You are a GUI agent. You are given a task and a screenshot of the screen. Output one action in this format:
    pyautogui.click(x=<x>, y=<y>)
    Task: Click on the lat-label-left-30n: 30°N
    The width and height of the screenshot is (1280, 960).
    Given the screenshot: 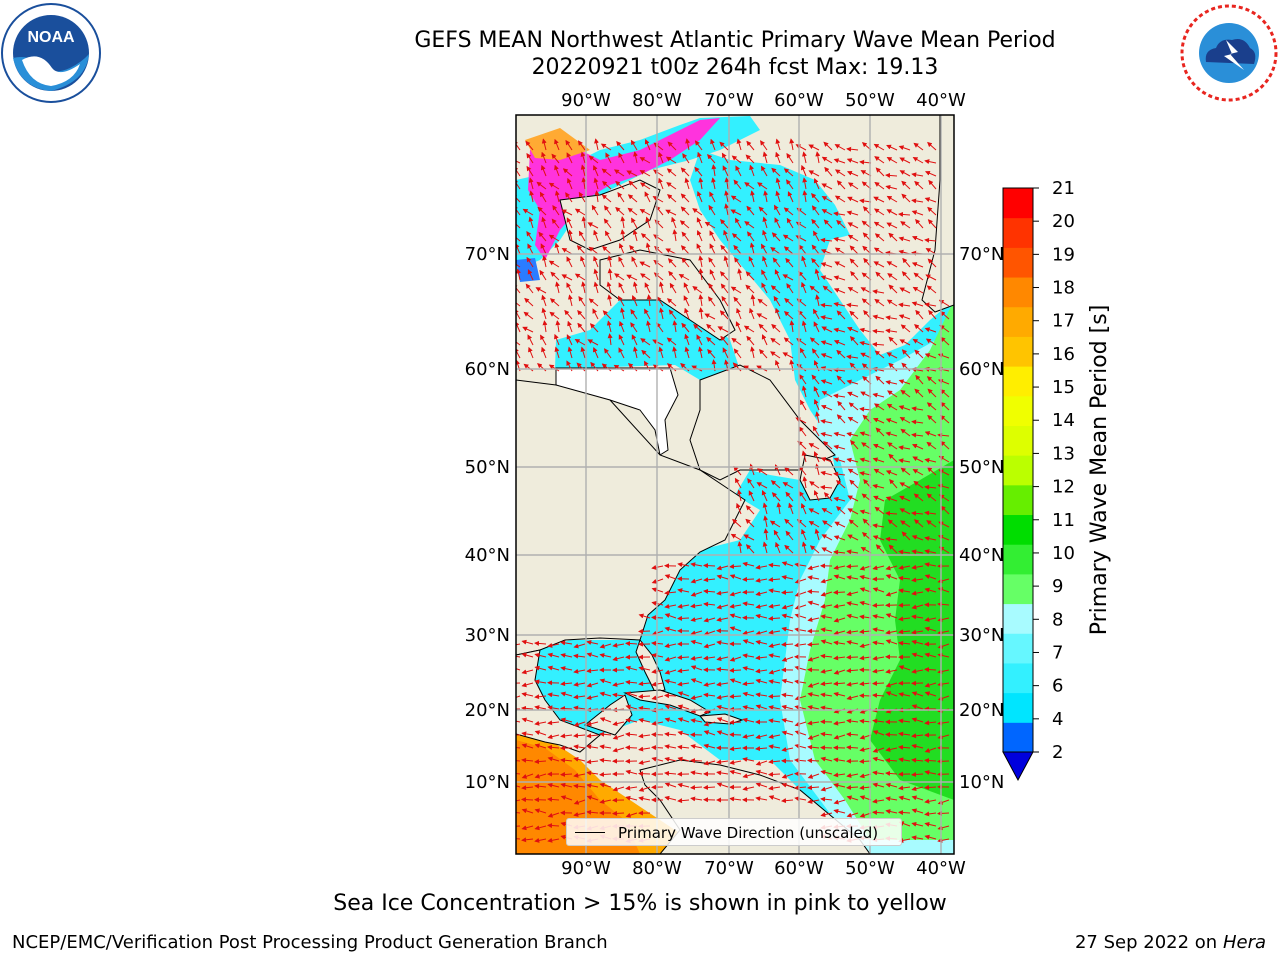 What is the action you would take?
    pyautogui.click(x=487, y=635)
    